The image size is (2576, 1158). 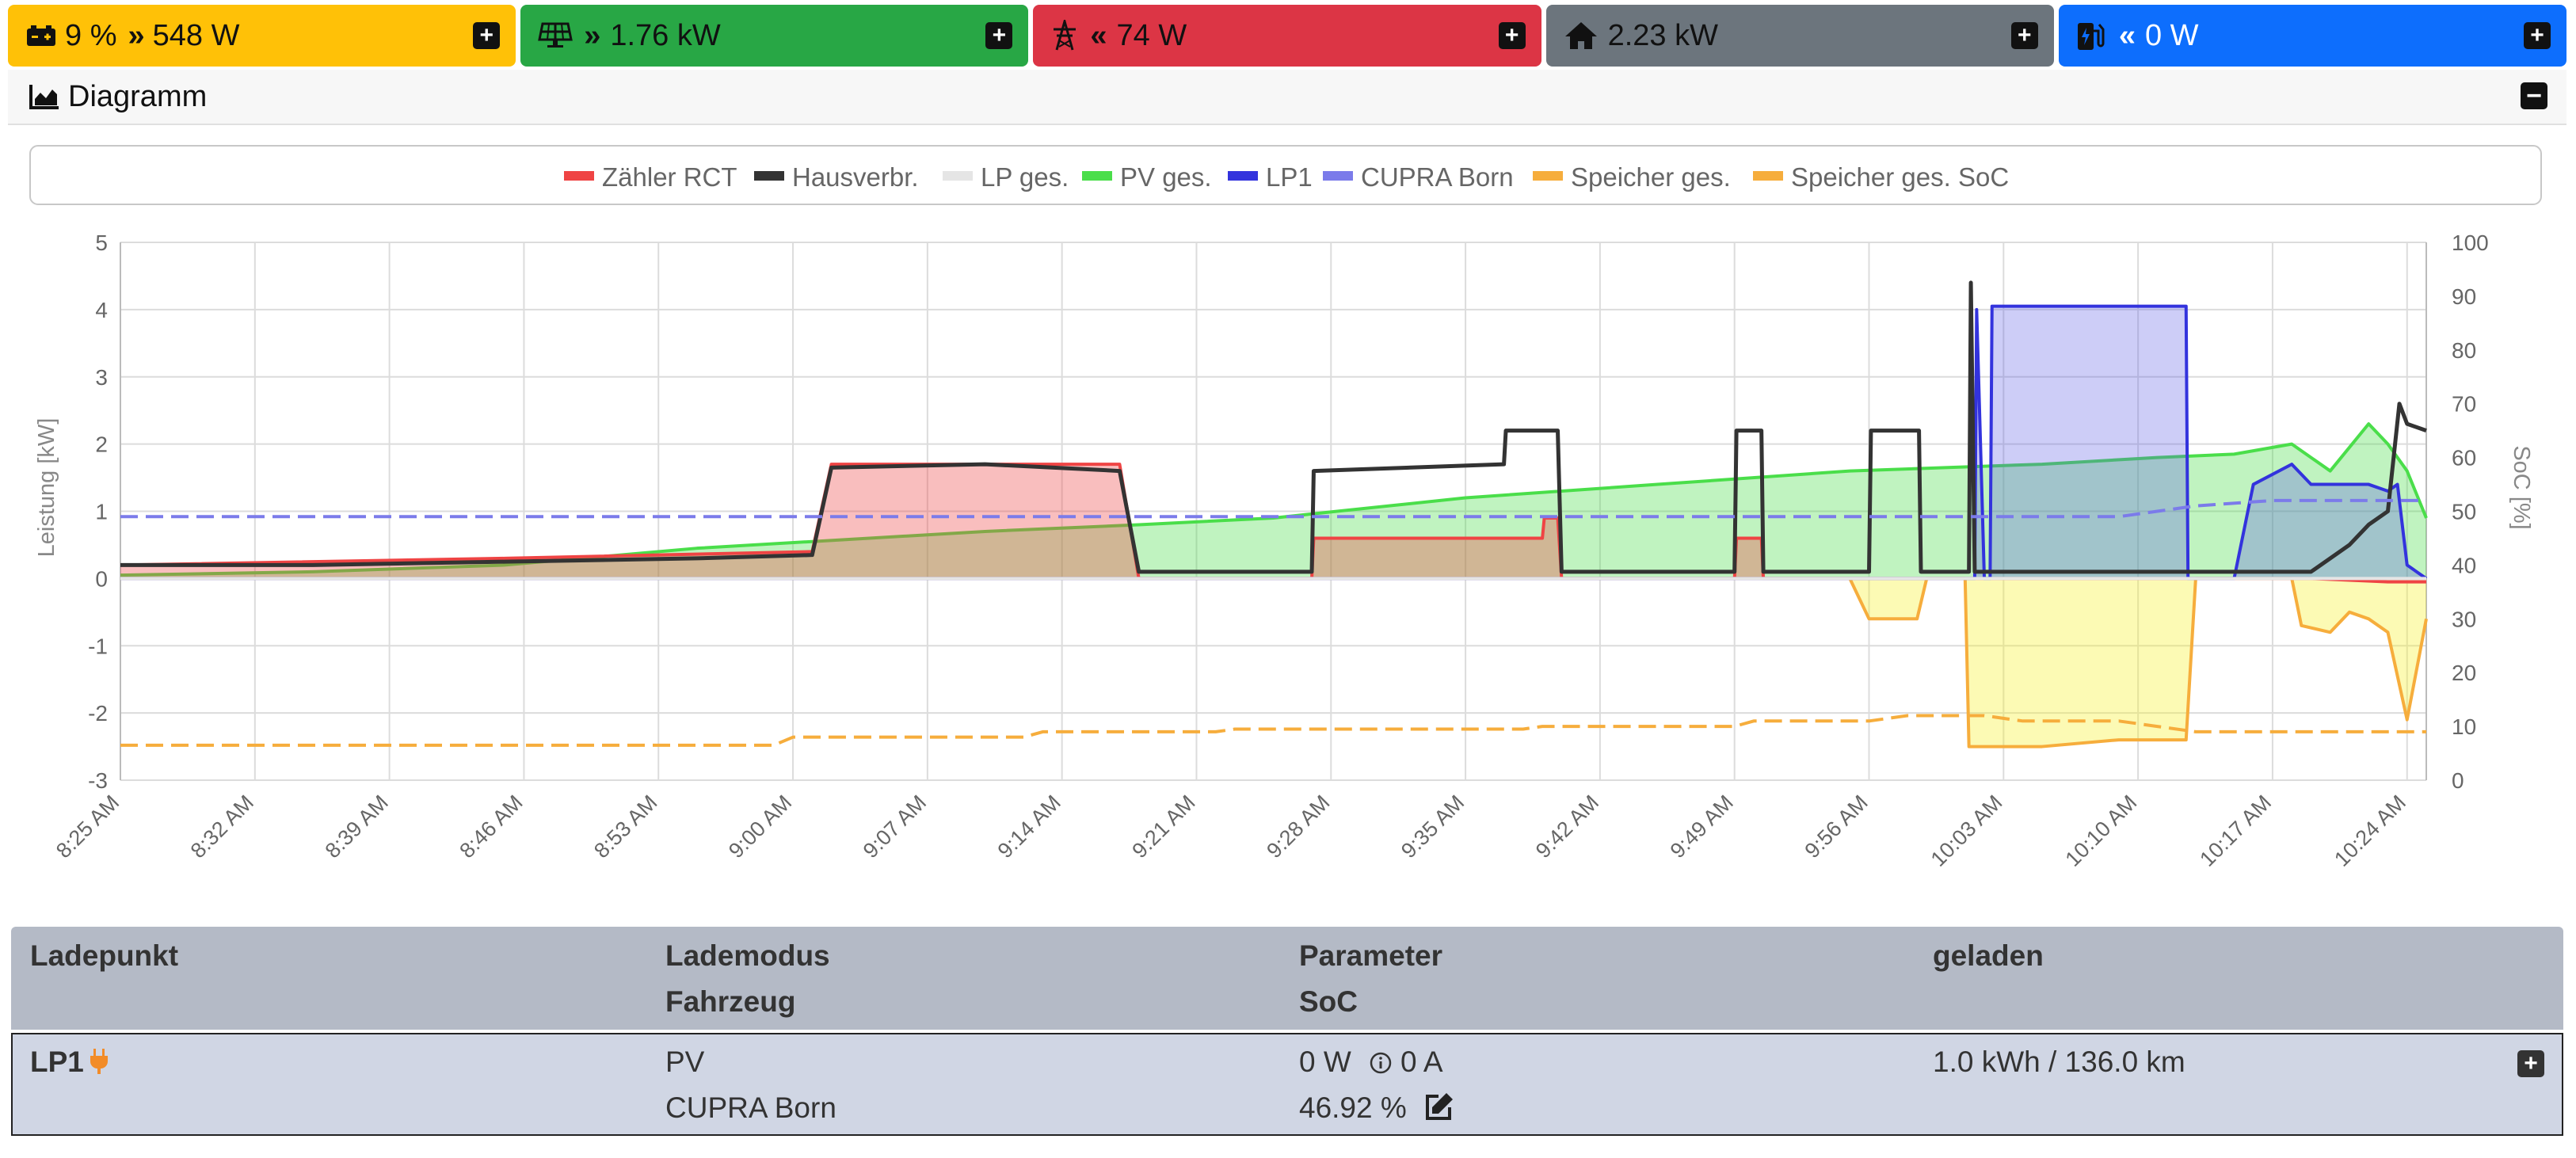 What do you see at coordinates (1329, 1001) in the screenshot?
I see `header-soc: SoC` at bounding box center [1329, 1001].